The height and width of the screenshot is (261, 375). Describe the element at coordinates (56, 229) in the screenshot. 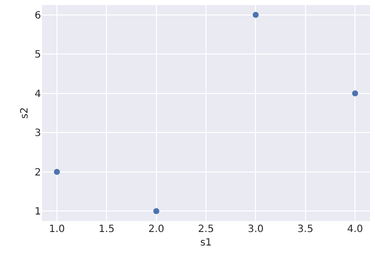

I see `x-tick-label: 1.0` at that location.